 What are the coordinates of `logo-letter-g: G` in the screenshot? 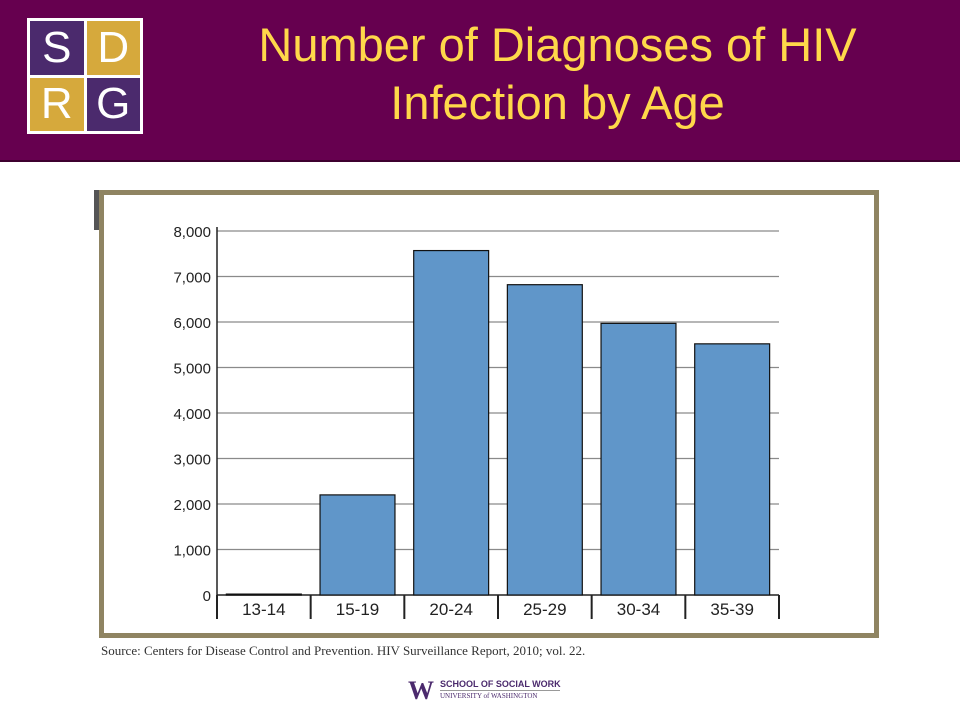 It's located at (113, 104).